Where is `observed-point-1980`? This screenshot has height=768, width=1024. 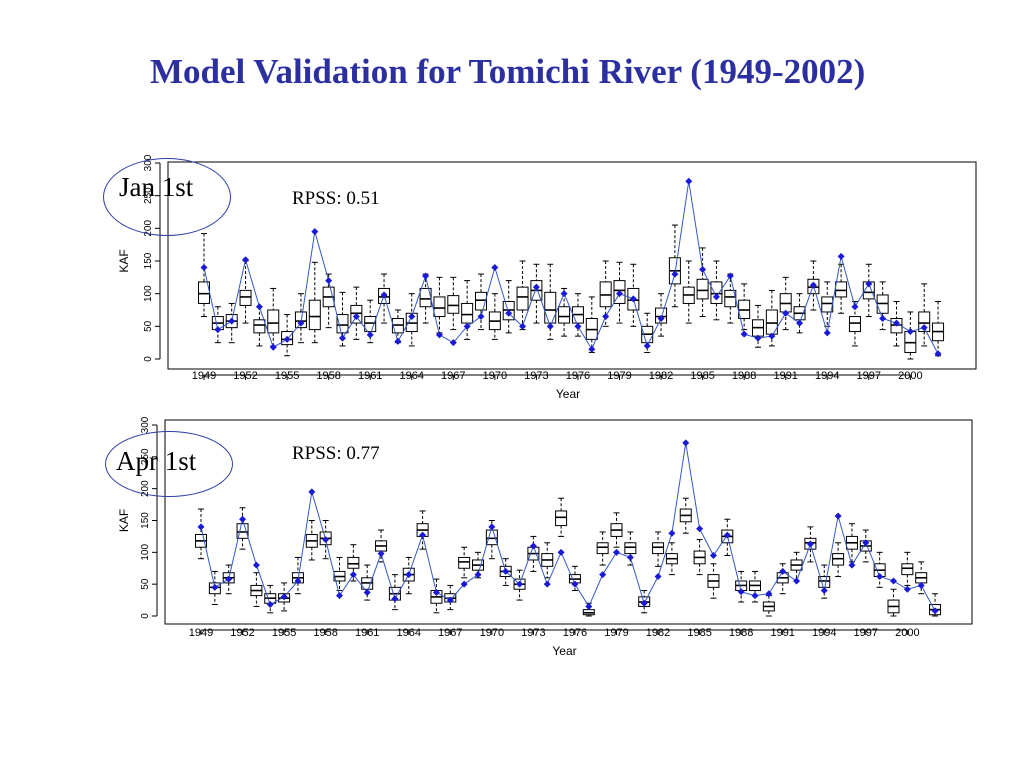 observed-point-1980 is located at coordinates (633, 299).